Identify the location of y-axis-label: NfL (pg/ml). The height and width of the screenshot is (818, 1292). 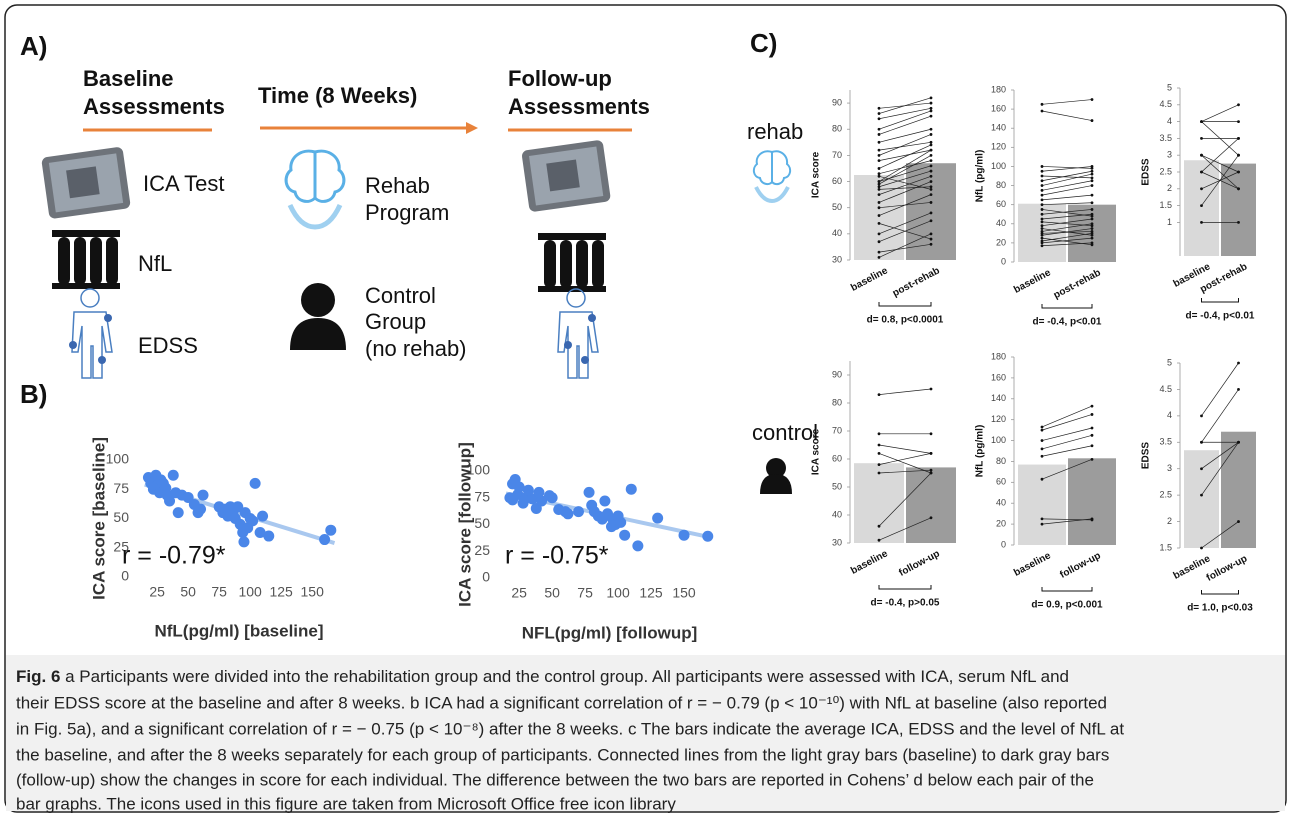
(980, 451).